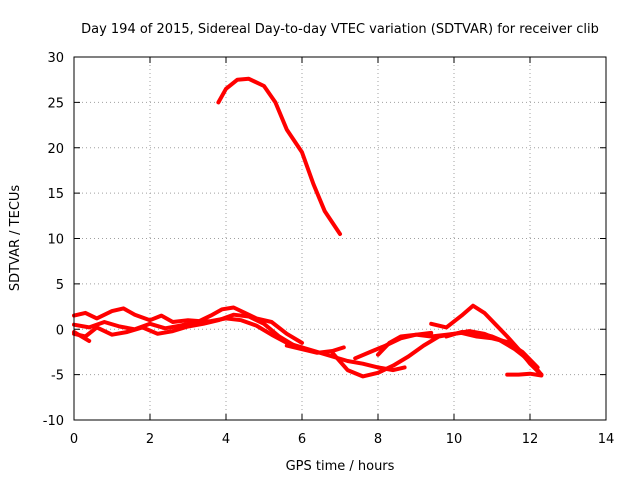 The height and width of the screenshot is (480, 640). Describe the element at coordinates (340, 466) in the screenshot. I see `x-axis-label: GPS time / hours` at that location.